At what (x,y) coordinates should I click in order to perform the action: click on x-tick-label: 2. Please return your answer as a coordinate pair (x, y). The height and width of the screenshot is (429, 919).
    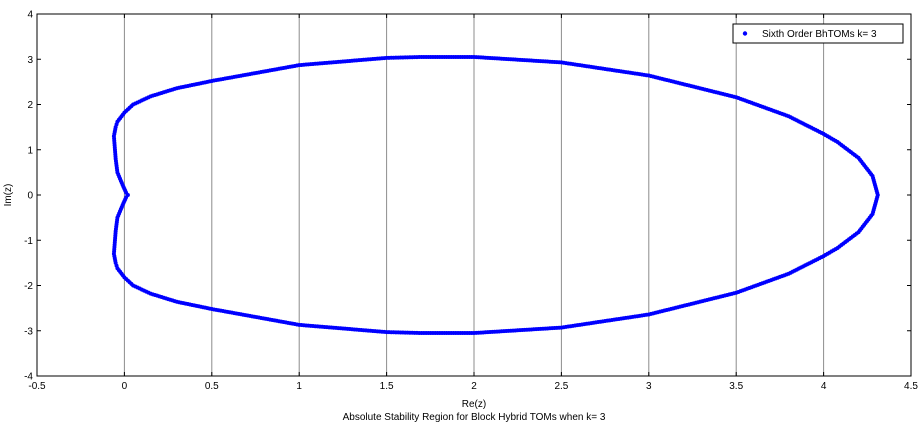
    Looking at the image, I should click on (474, 386).